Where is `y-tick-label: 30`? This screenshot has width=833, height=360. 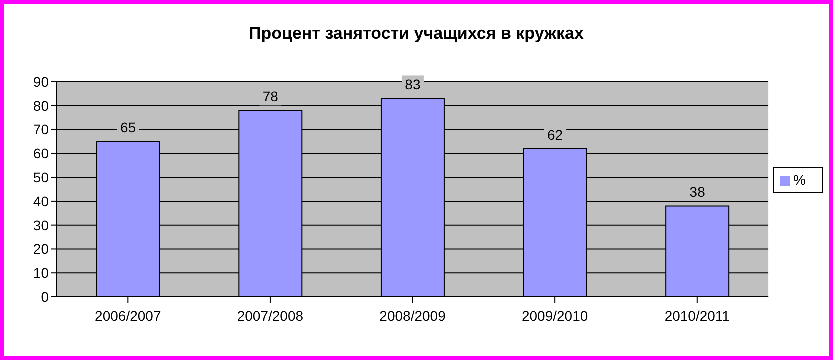
y-tick-label: 30 is located at coordinates (41, 225).